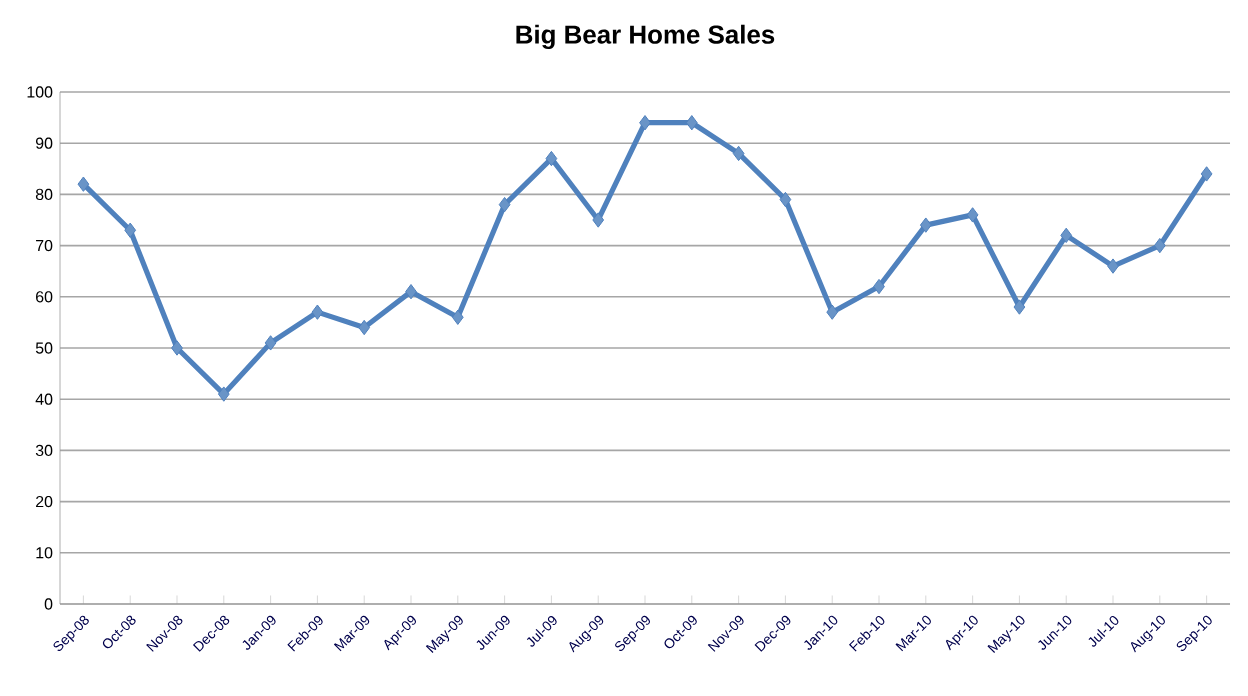 The image size is (1248, 696). I want to click on chart-title: Big Bear Home Sales, so click(645, 37).